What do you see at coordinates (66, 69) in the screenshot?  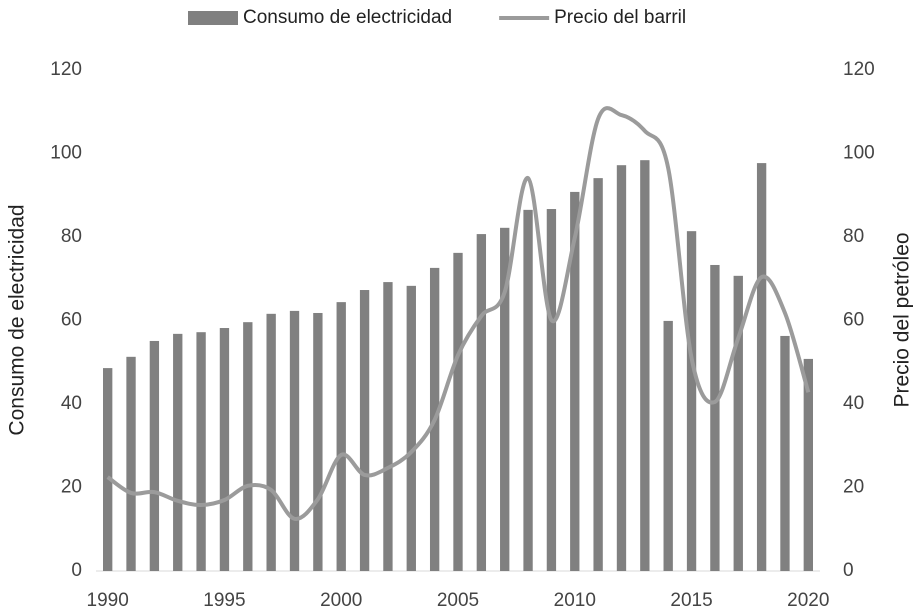 I see `y-tick-label: 120` at bounding box center [66, 69].